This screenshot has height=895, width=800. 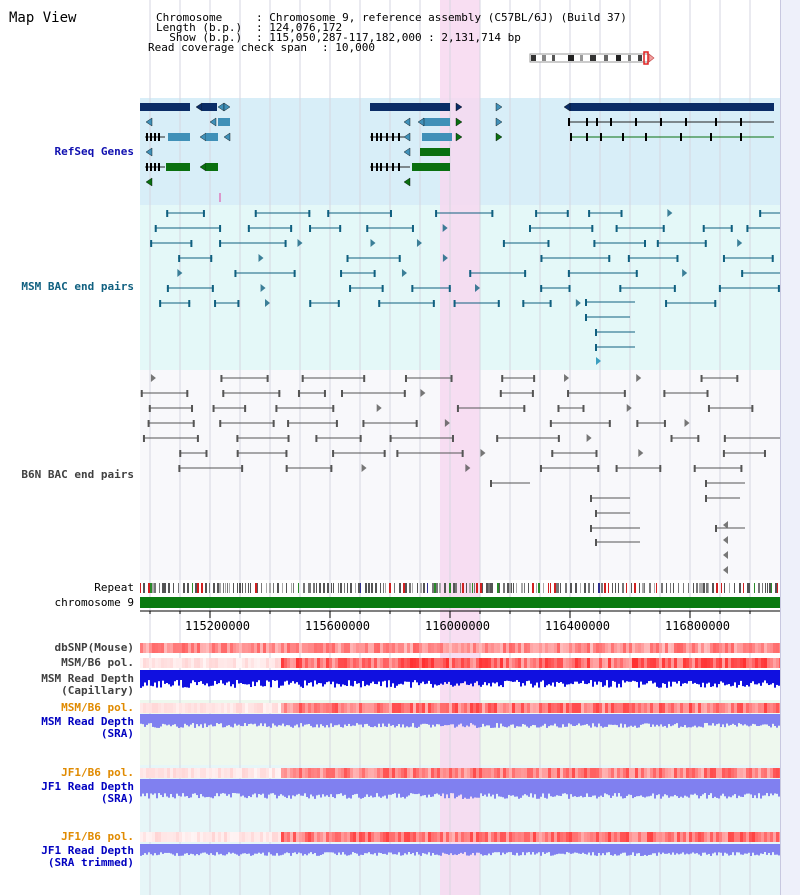 I want to click on msm-depth-capillary-bars, so click(x=460, y=680).